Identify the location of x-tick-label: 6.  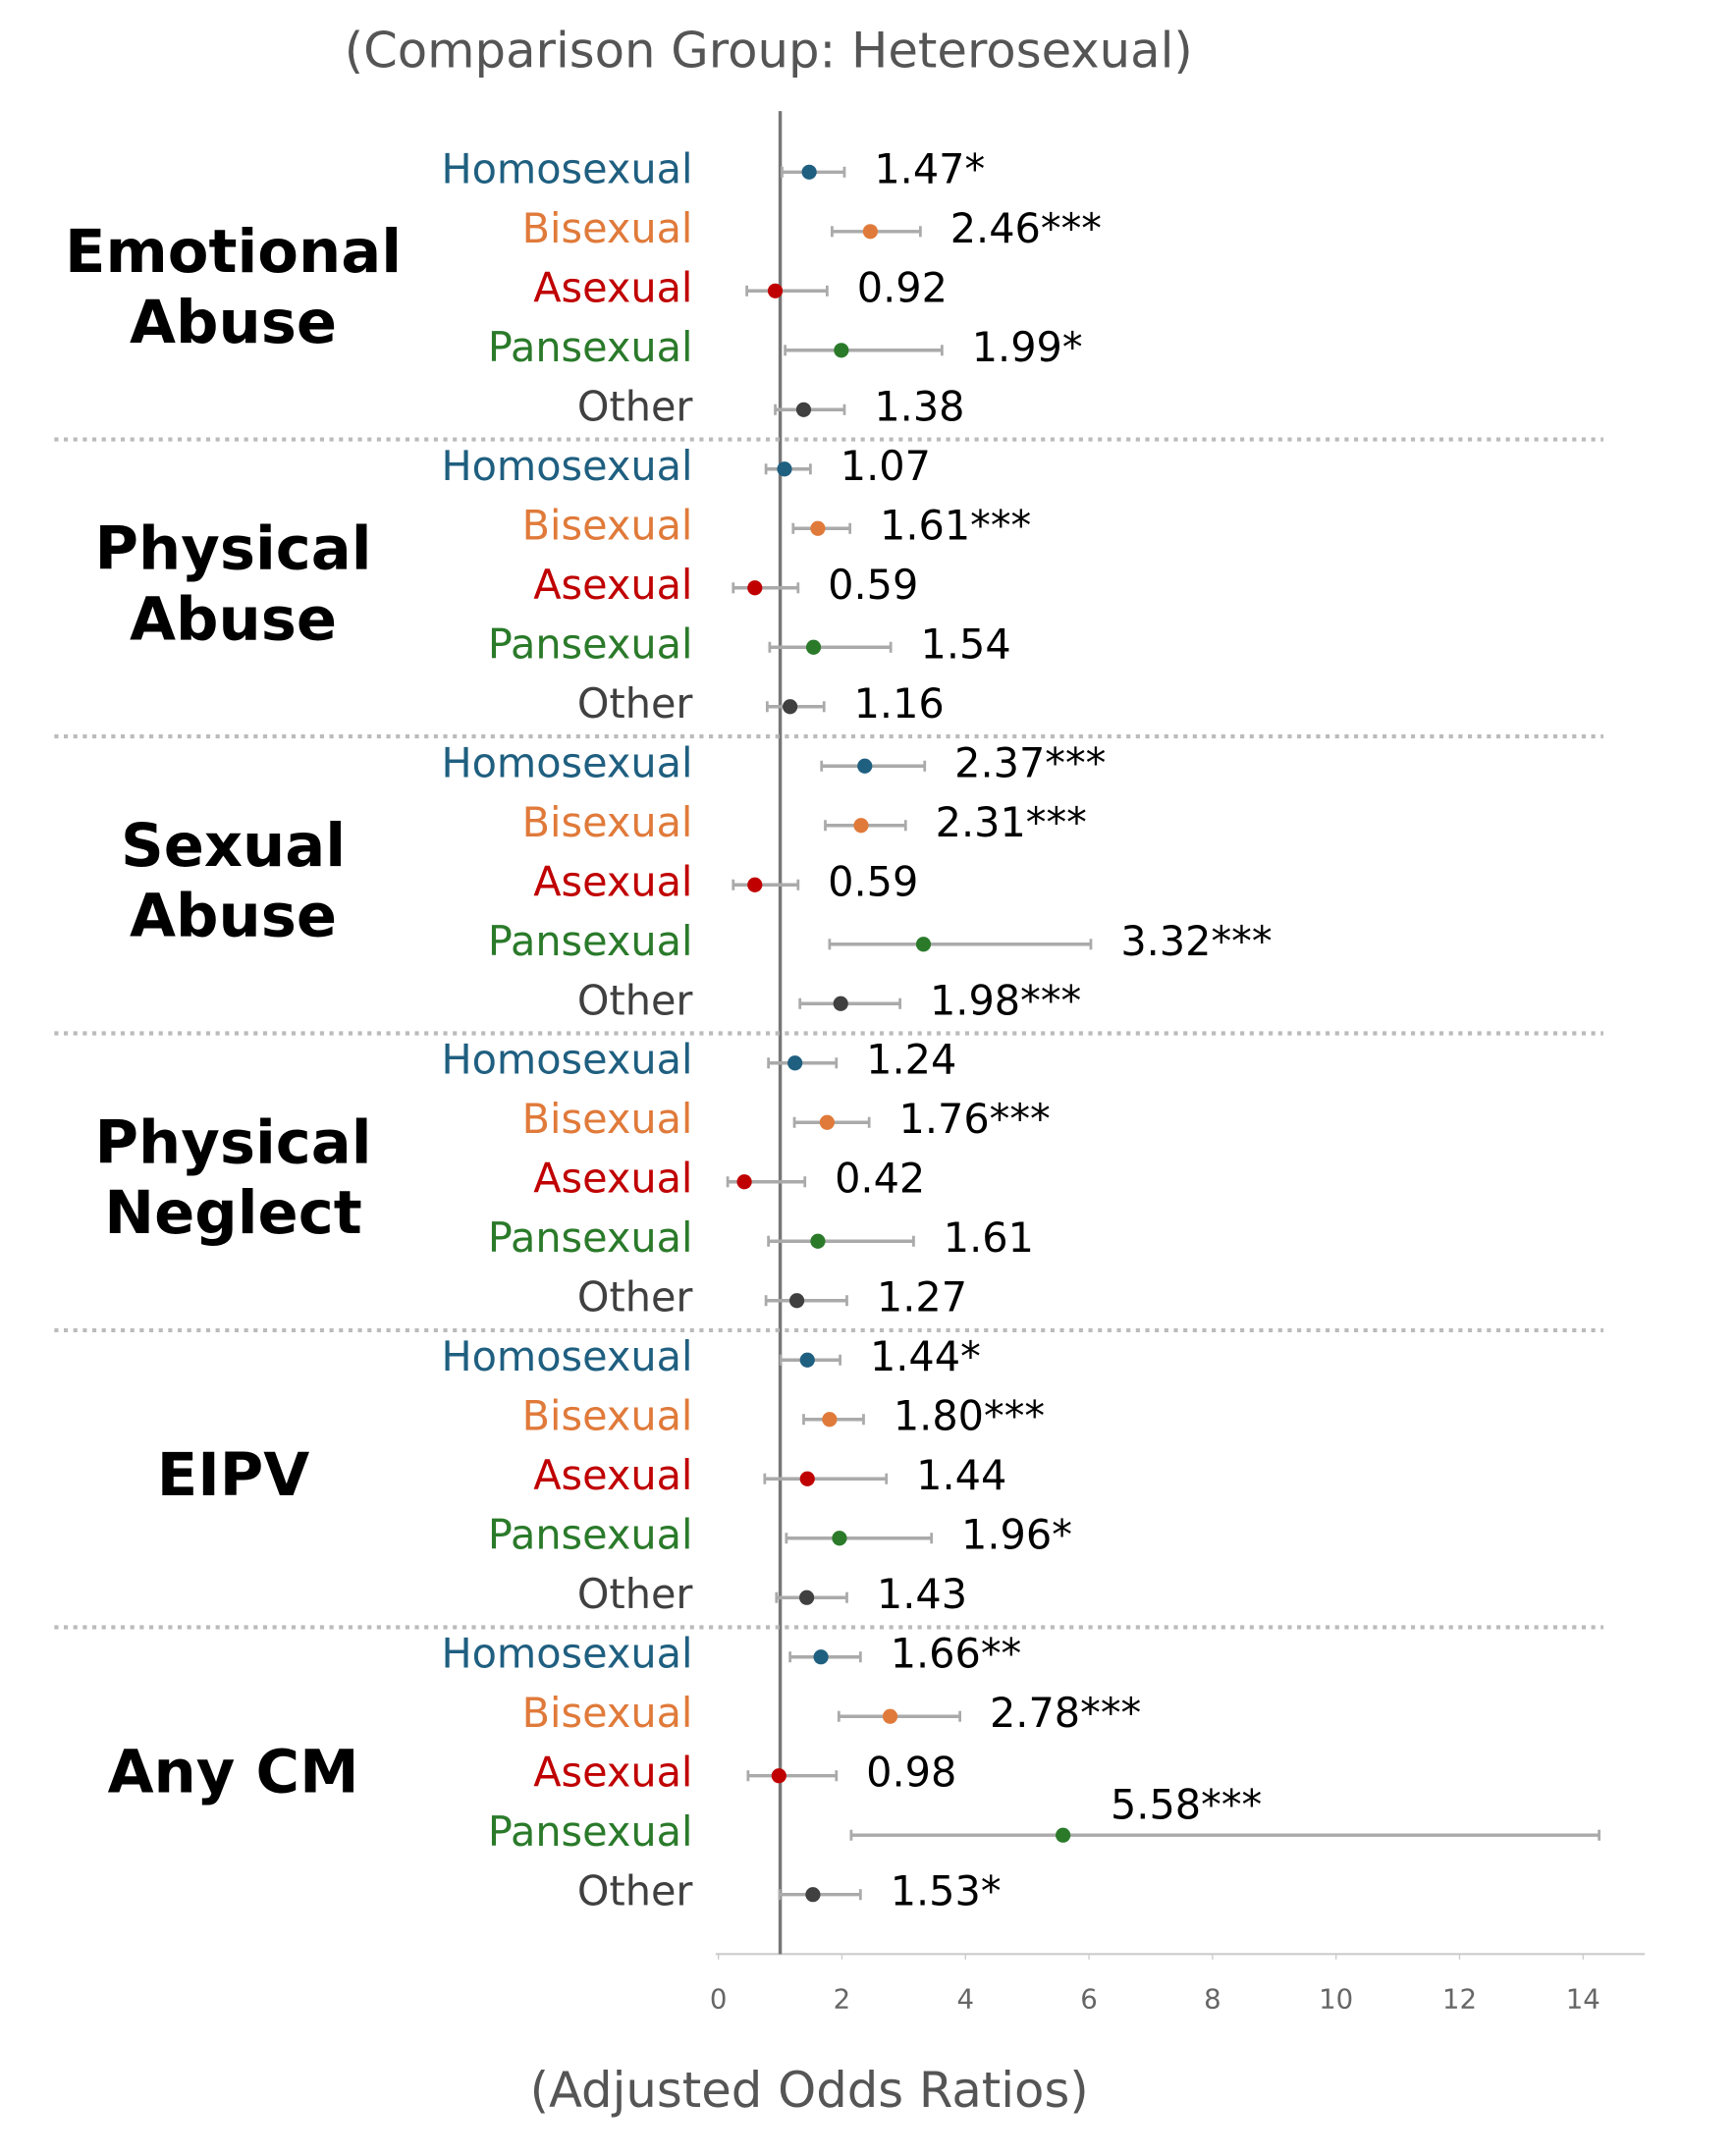
(1089, 1999).